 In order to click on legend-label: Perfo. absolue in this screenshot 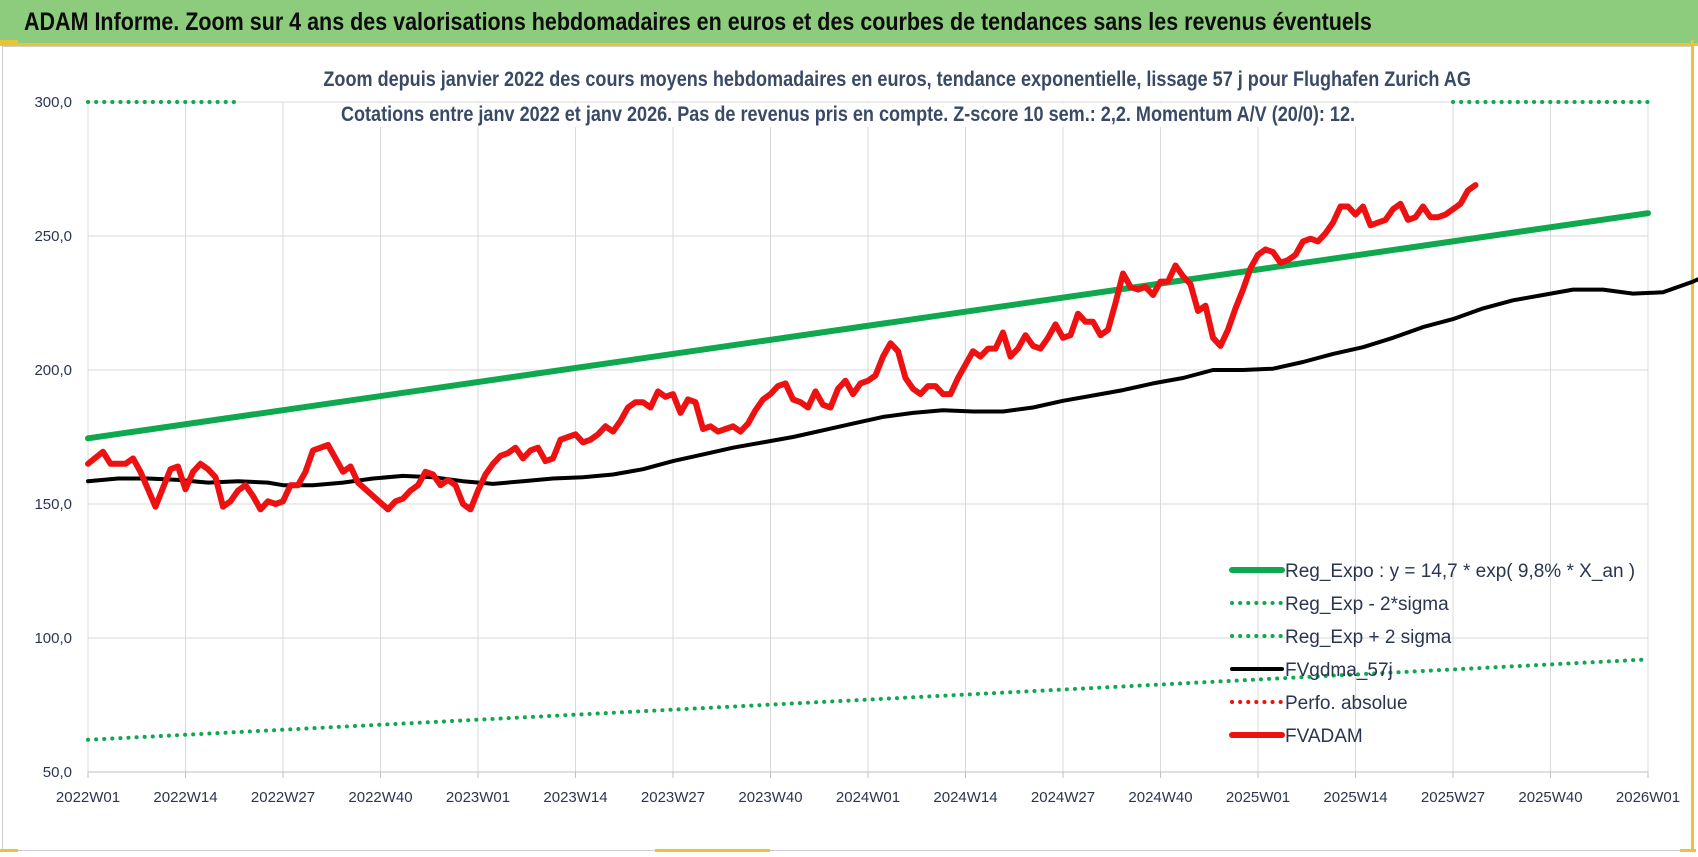, I will do `click(1346, 703)`.